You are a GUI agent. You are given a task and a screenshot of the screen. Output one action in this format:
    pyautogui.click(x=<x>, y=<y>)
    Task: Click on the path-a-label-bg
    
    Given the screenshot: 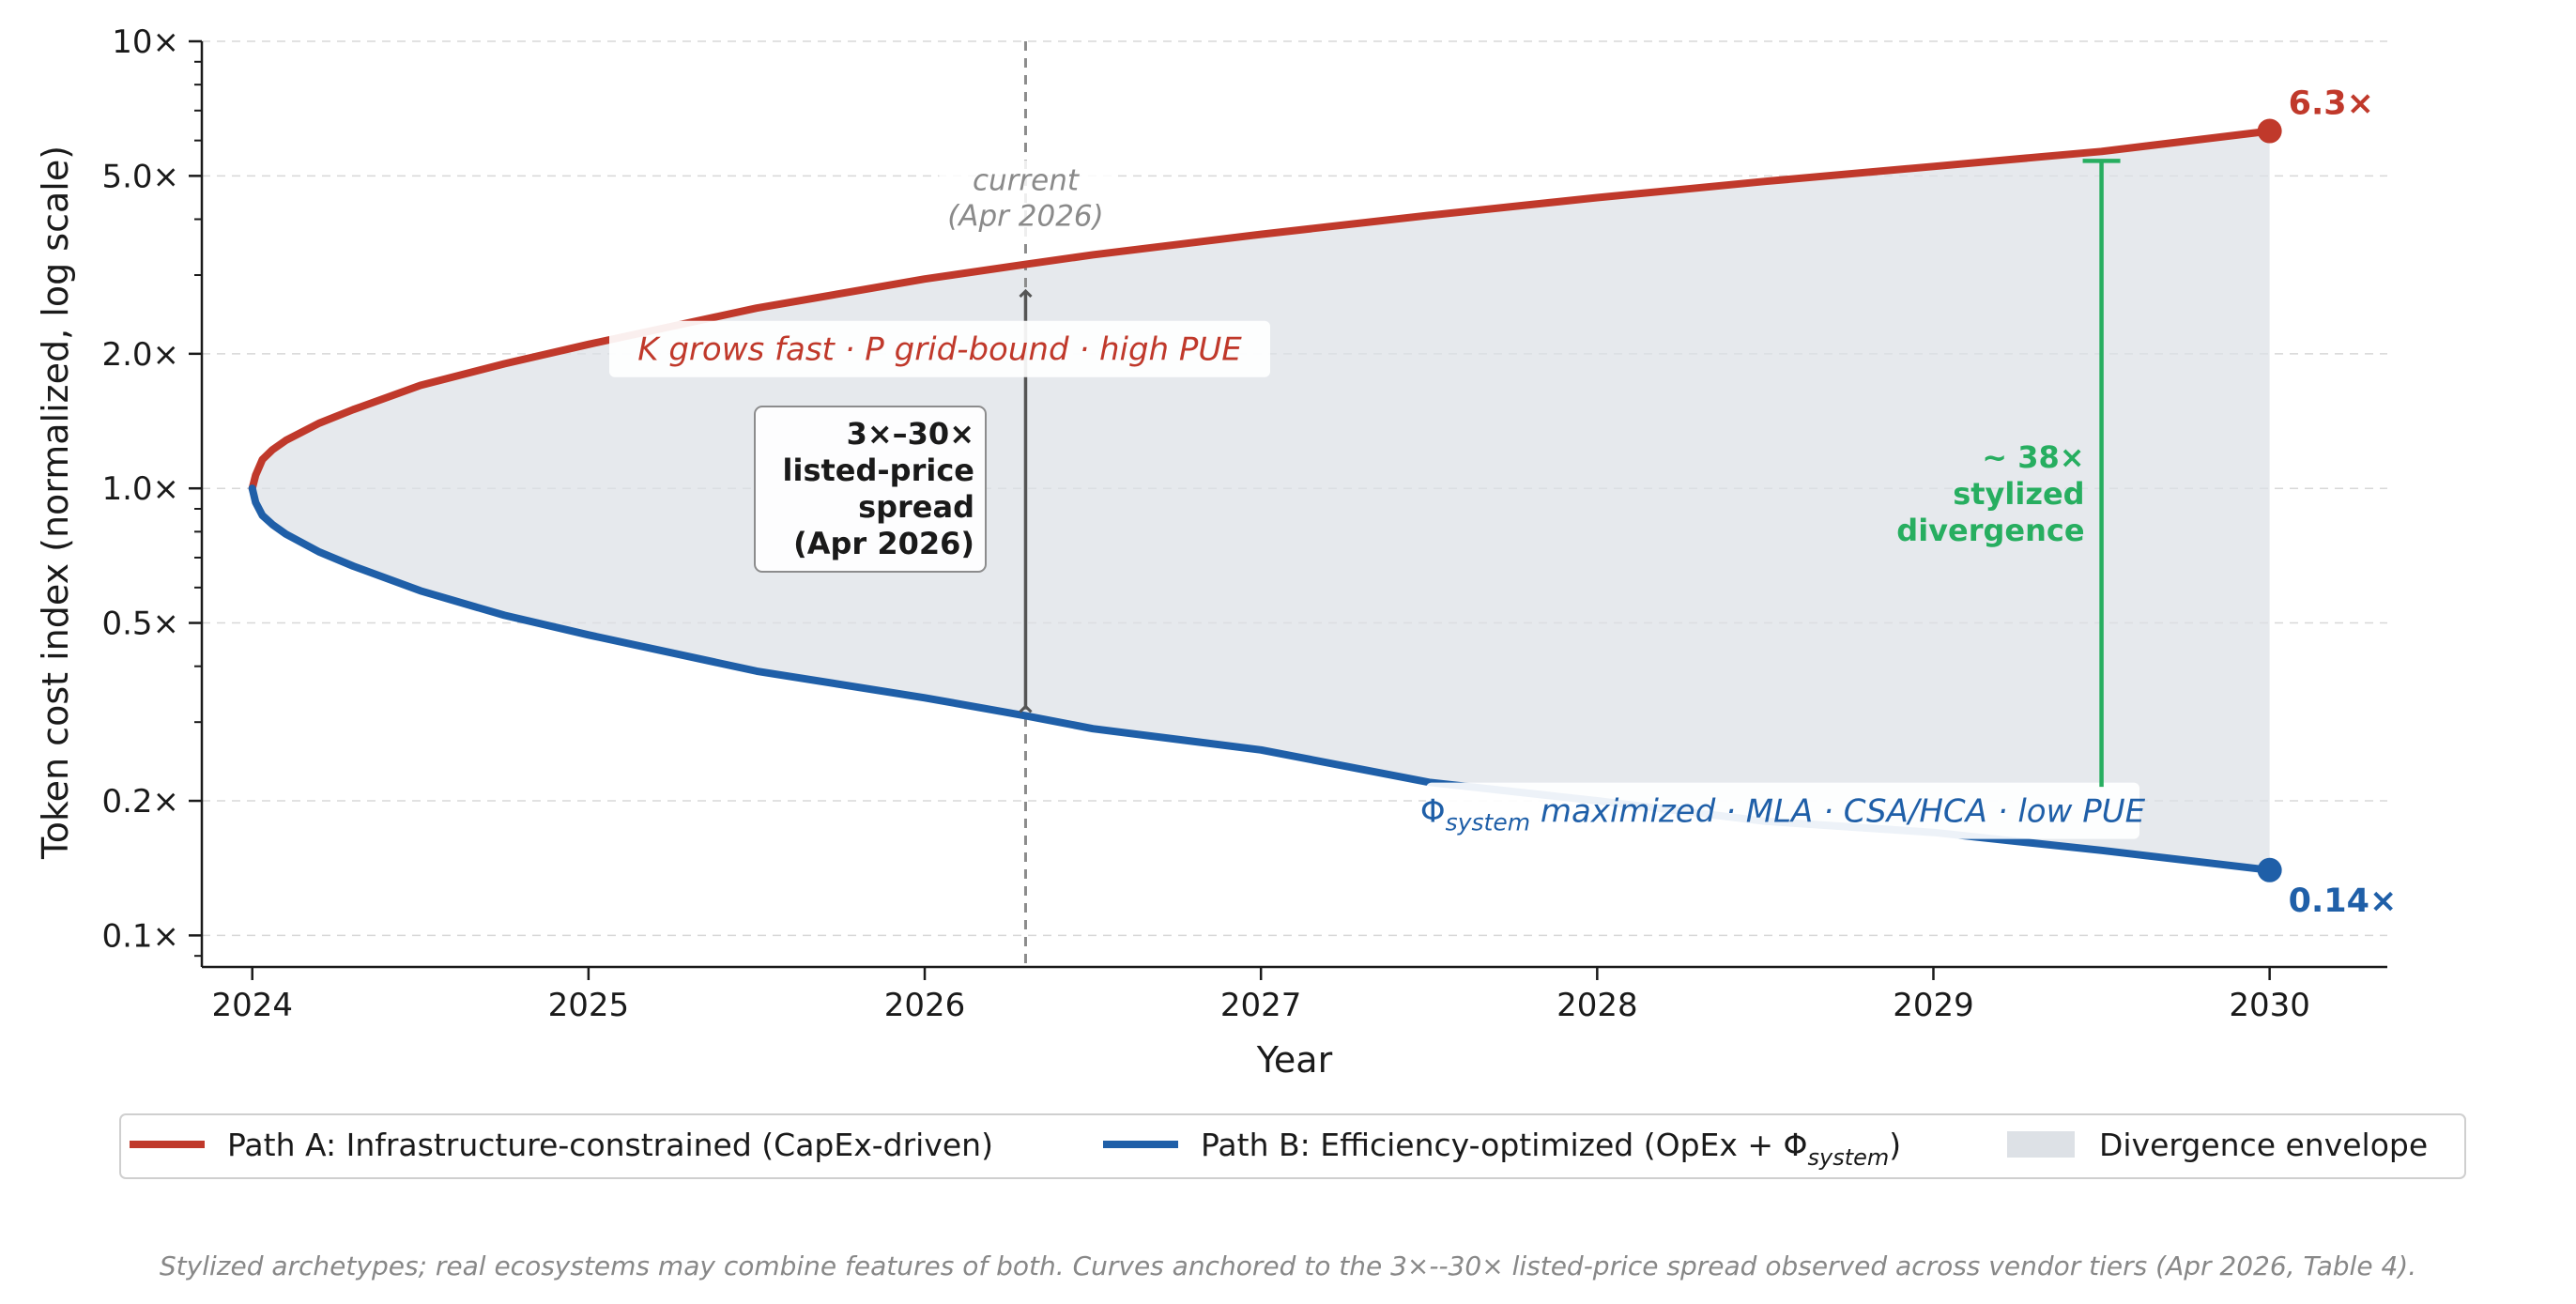 What is the action you would take?
    pyautogui.click(x=940, y=348)
    